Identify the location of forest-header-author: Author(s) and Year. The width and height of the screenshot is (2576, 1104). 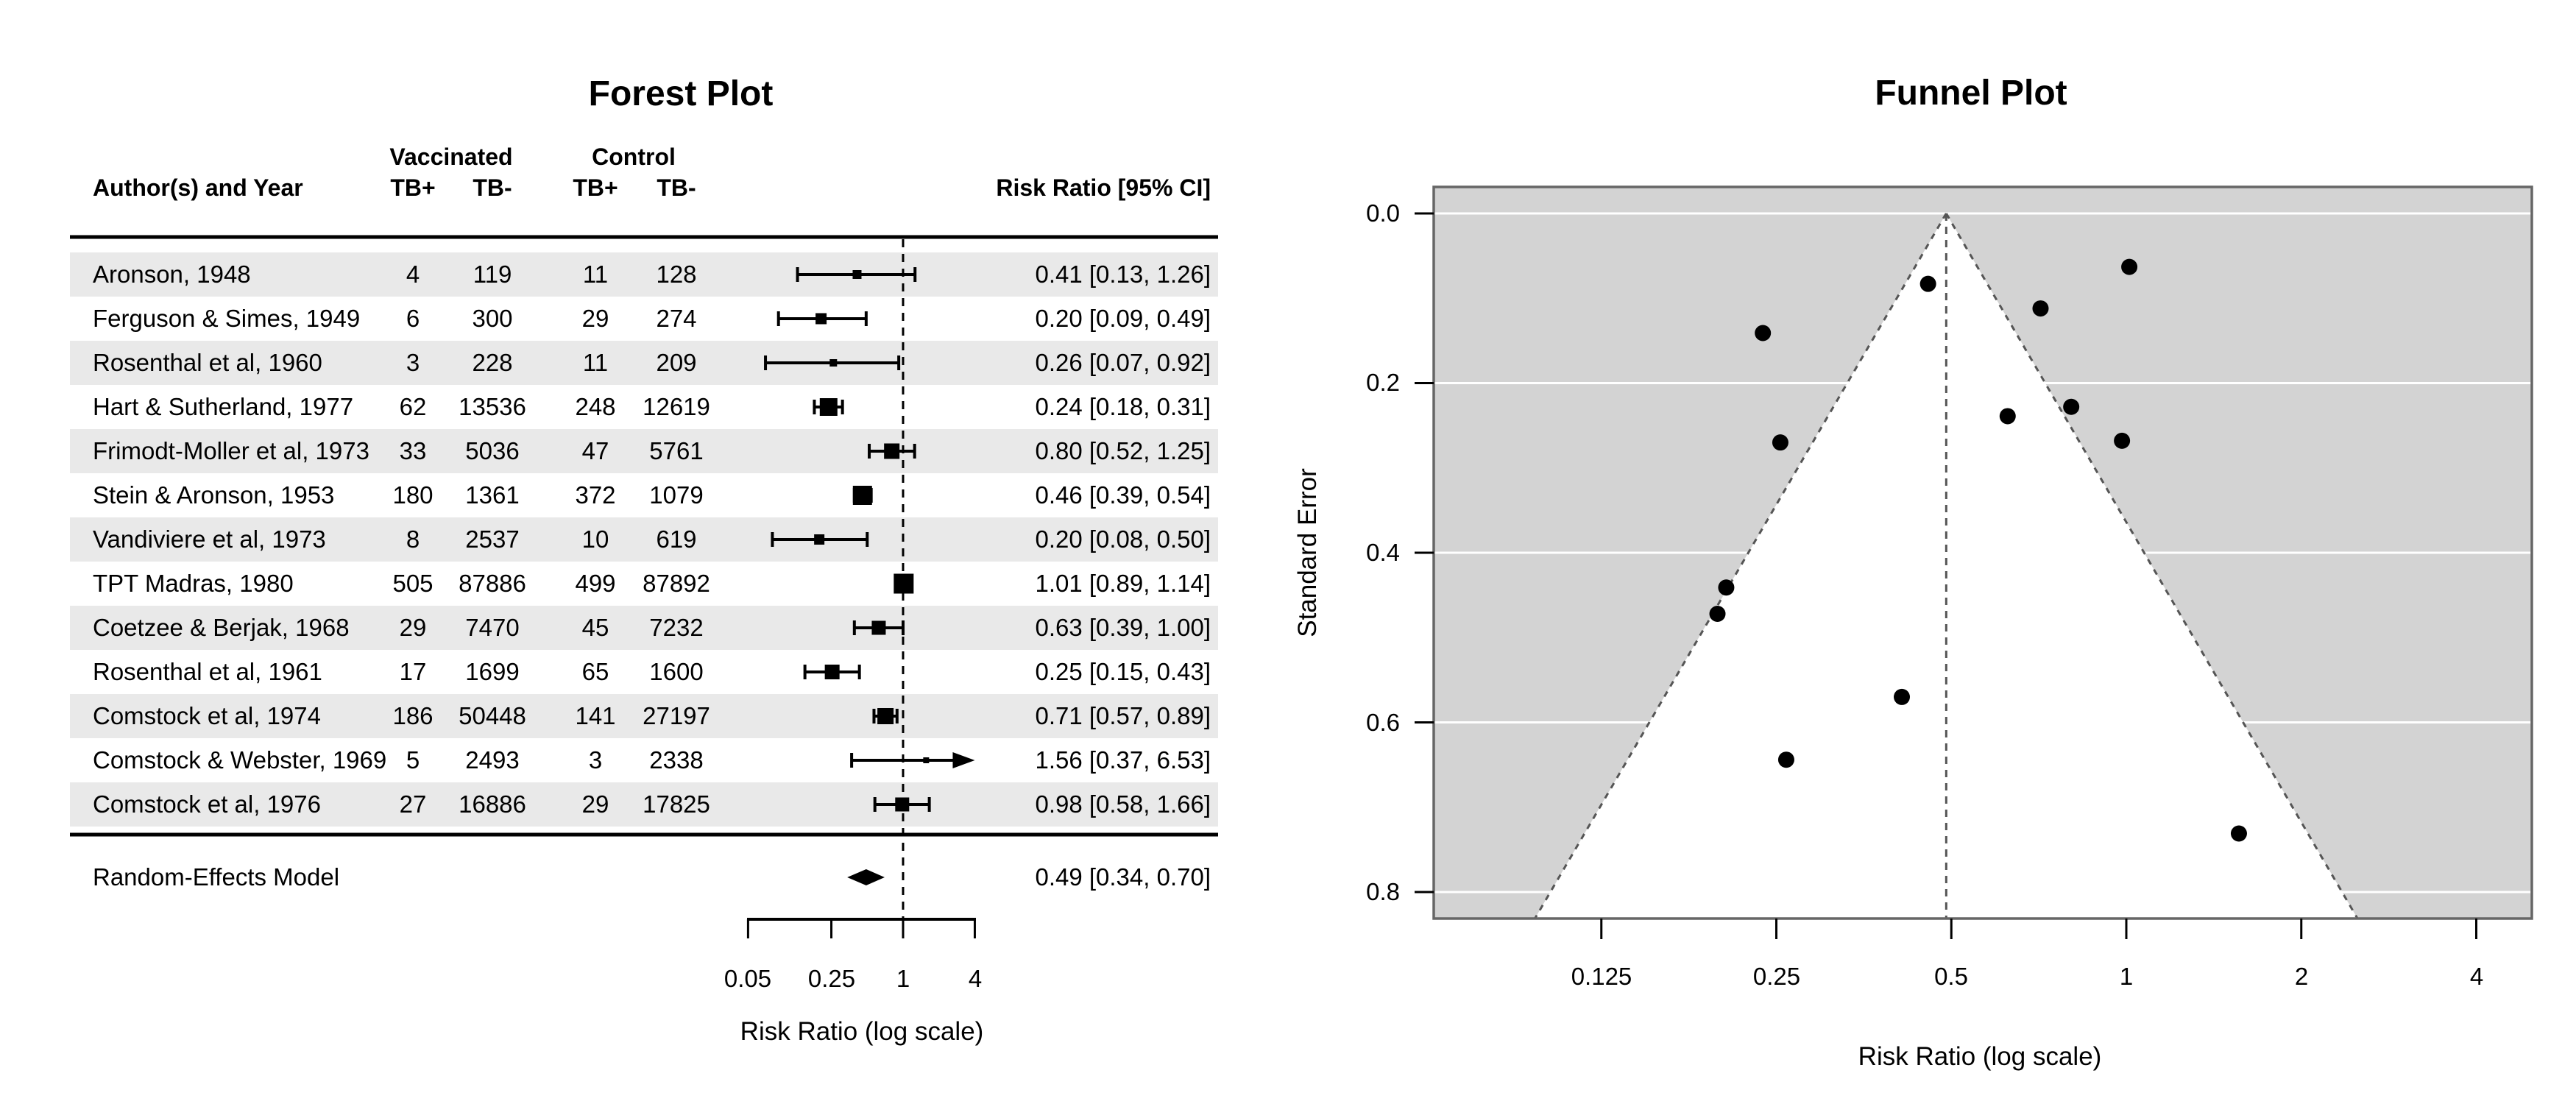
(198, 187).